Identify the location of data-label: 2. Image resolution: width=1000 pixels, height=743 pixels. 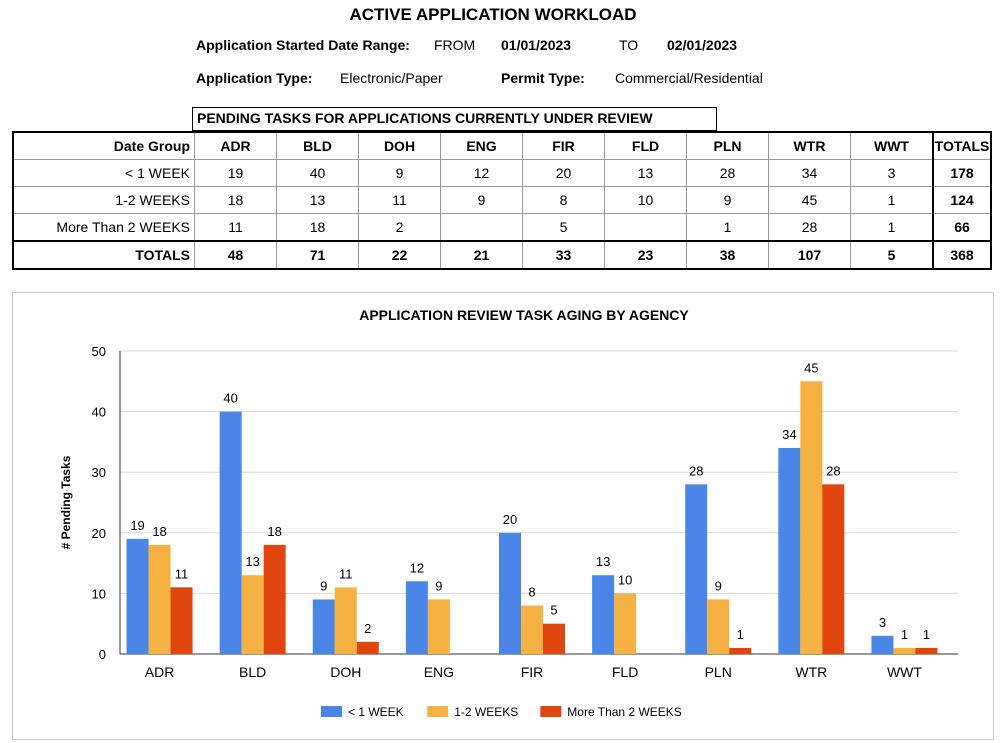
(367, 628).